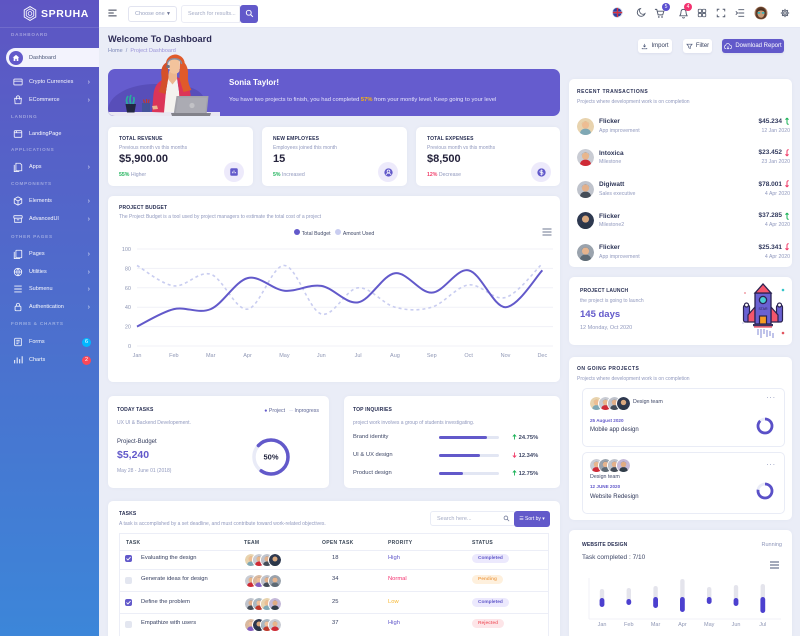 The image size is (800, 636). What do you see at coordinates (395, 356) in the screenshot?
I see `svg-text: Aug` at bounding box center [395, 356].